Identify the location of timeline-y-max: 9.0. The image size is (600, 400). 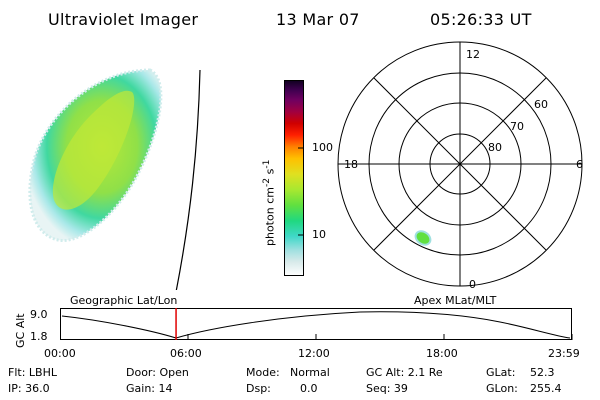
(39, 314).